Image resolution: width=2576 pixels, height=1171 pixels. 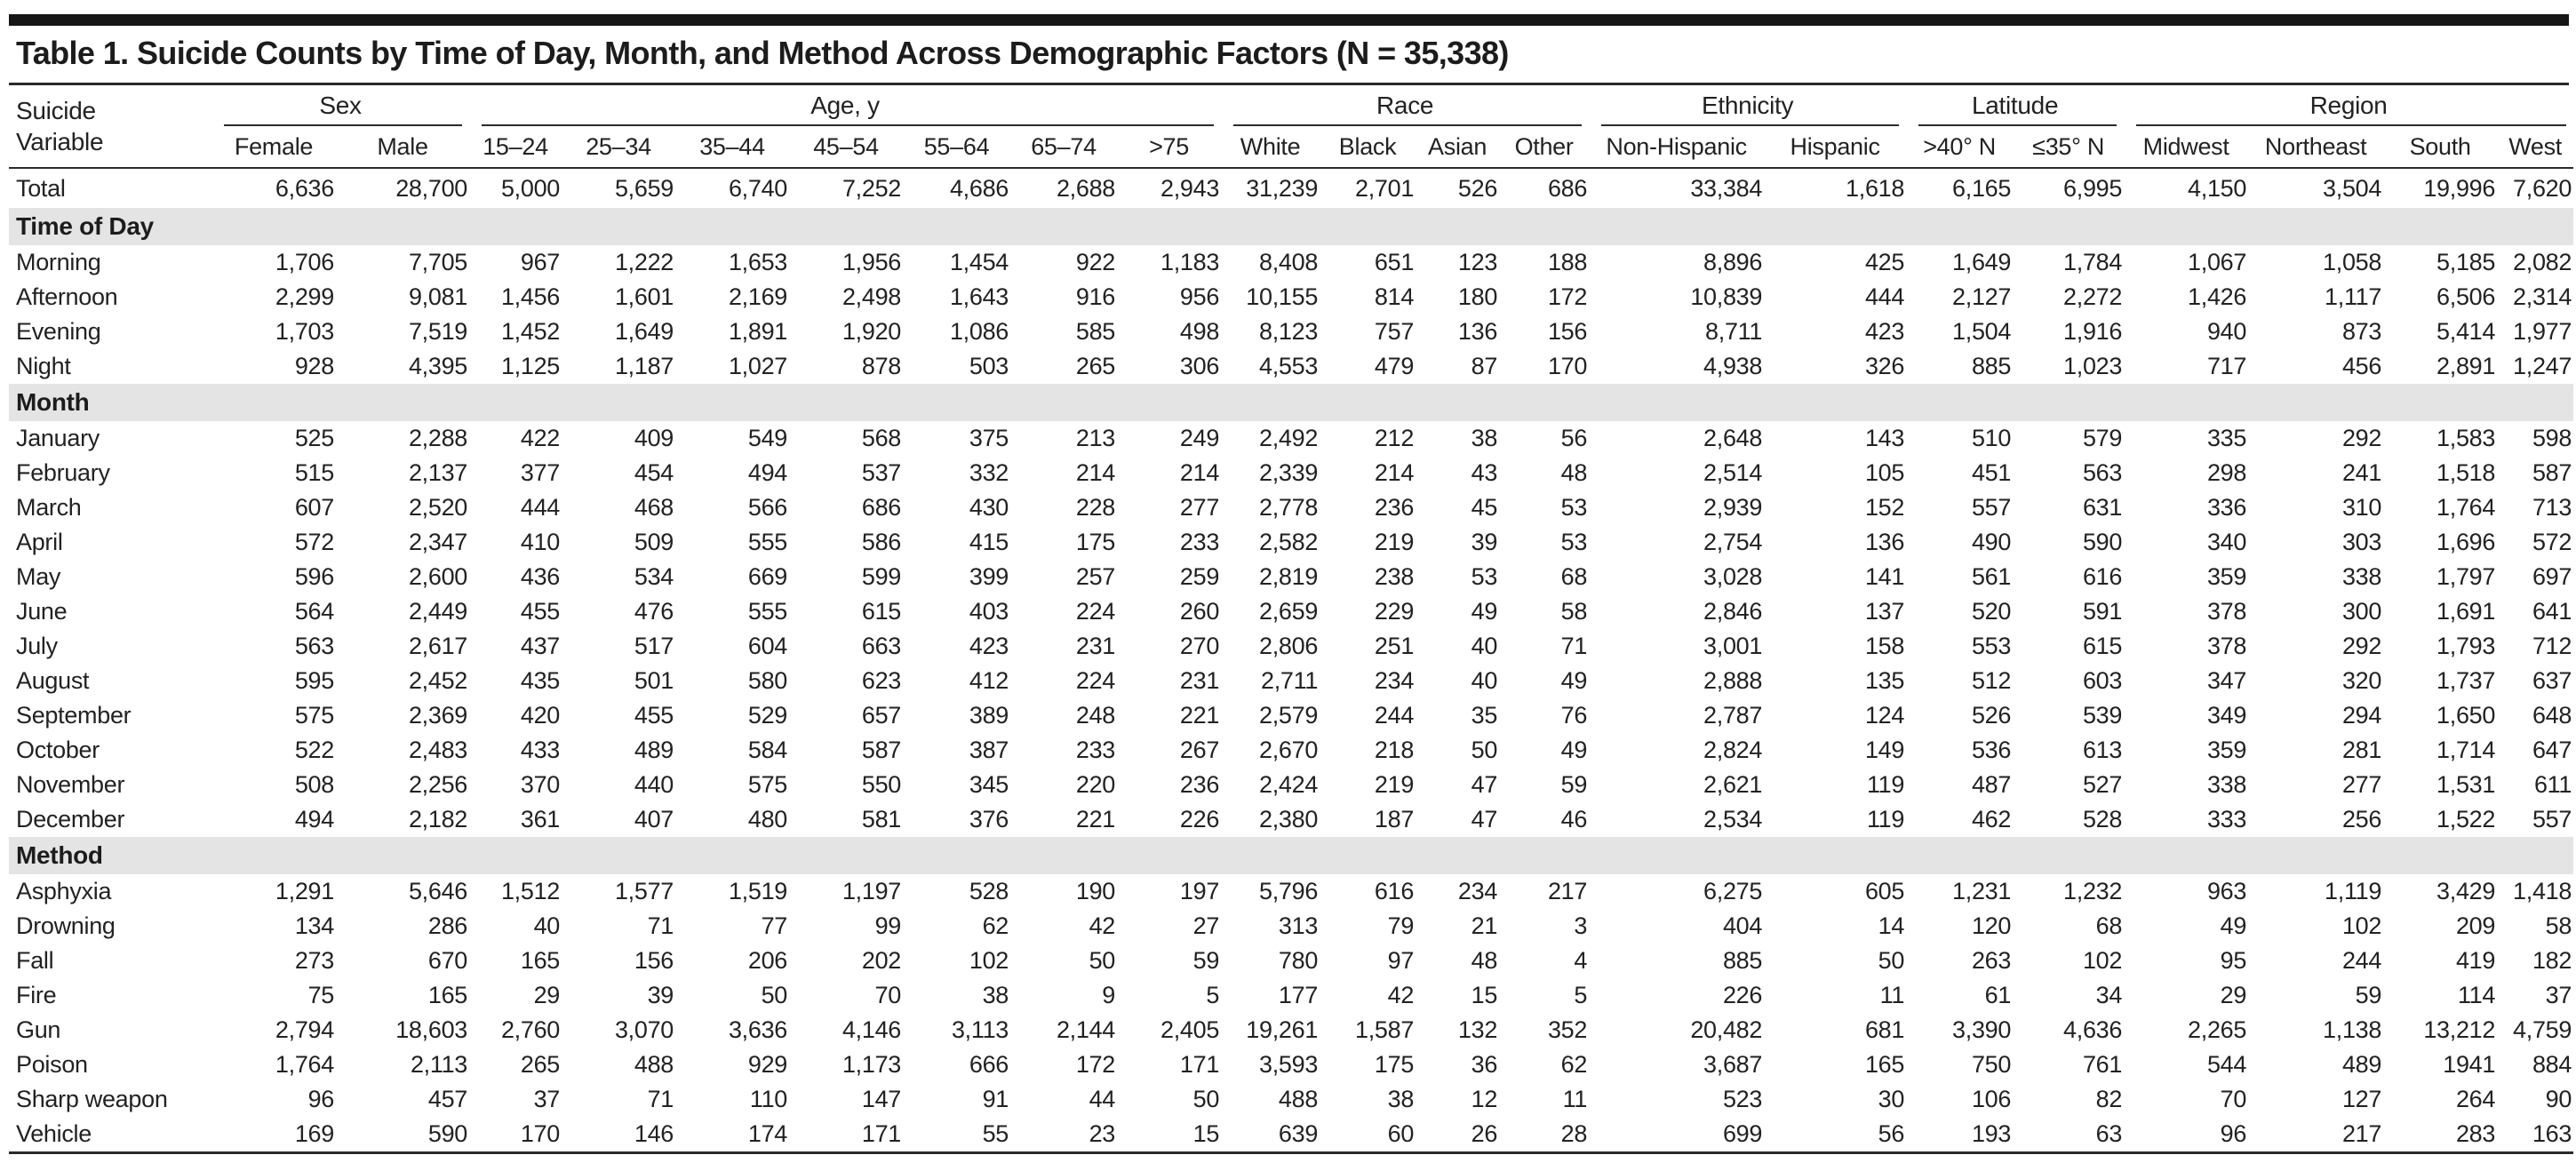 I want to click on cell: 544, so click(x=2226, y=1064).